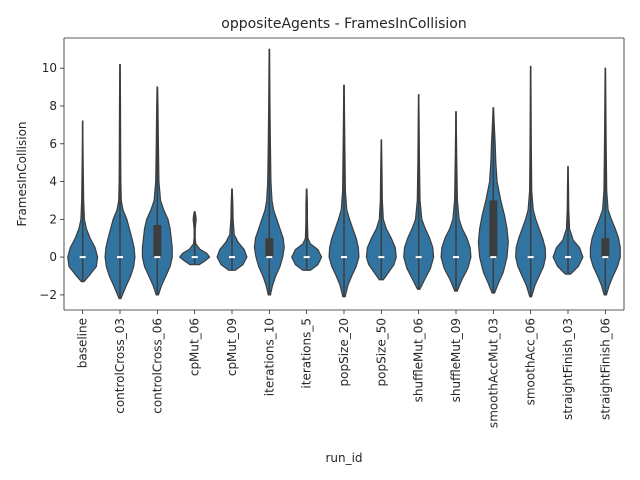 This screenshot has height=480, width=640. What do you see at coordinates (381, 352) in the screenshot?
I see `x-tick-label: popSize_50` at bounding box center [381, 352].